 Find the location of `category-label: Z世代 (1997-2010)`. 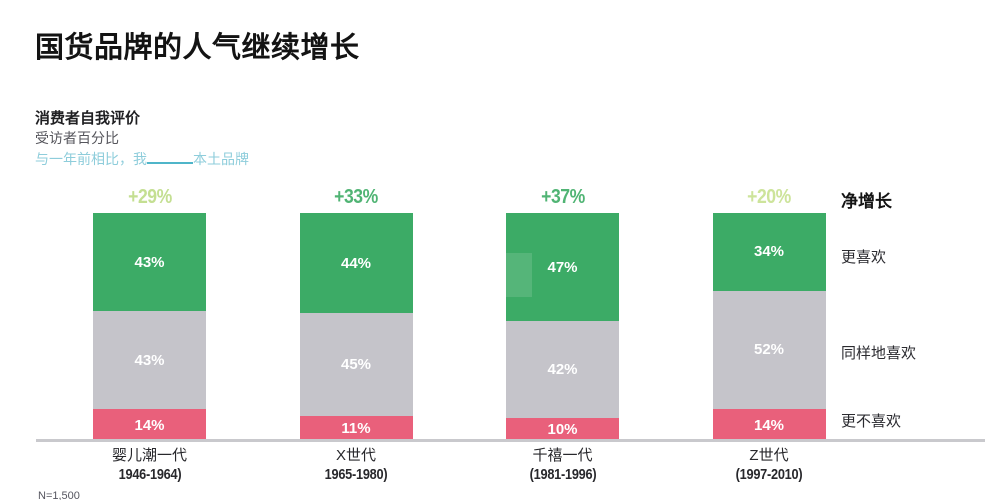

category-label: Z世代 (1997-2010) is located at coordinates (769, 465).